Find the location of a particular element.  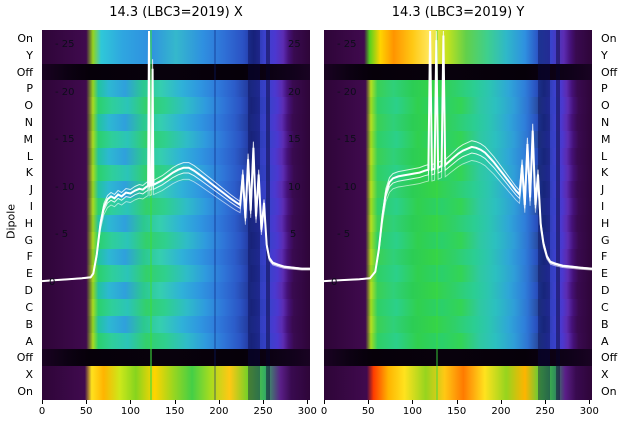

contour-level-label: 0 is located at coordinates (334, 282).